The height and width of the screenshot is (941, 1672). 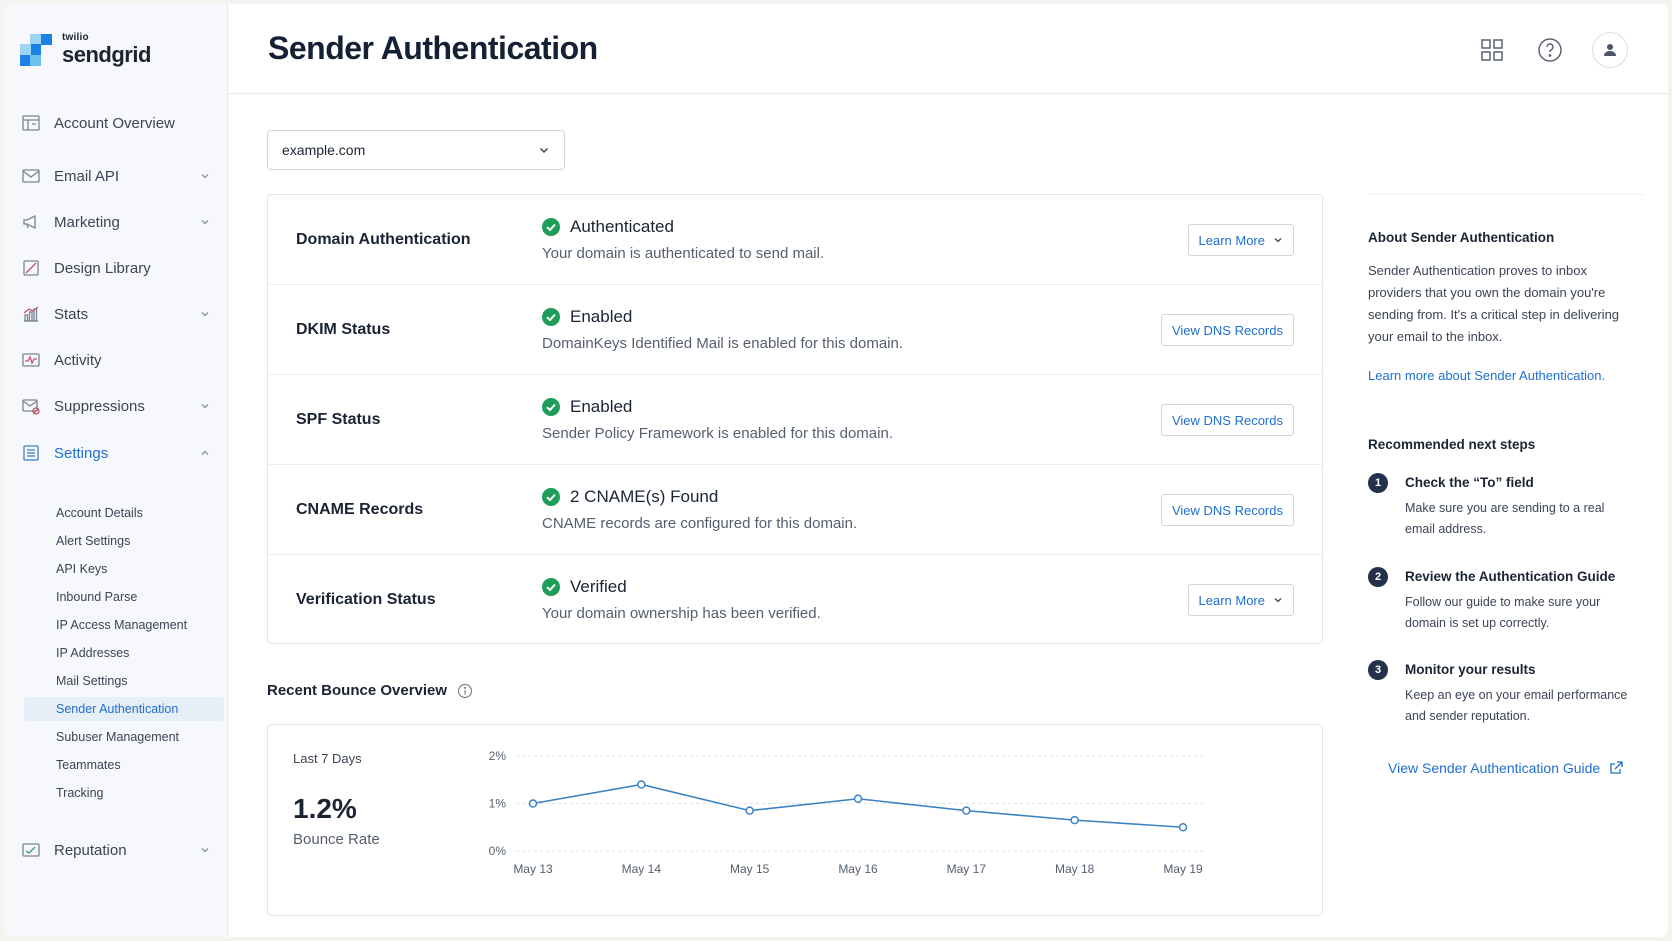 What do you see at coordinates (93, 541) in the screenshot?
I see `sidebar-subitem-alert-settings: Alert Settings` at bounding box center [93, 541].